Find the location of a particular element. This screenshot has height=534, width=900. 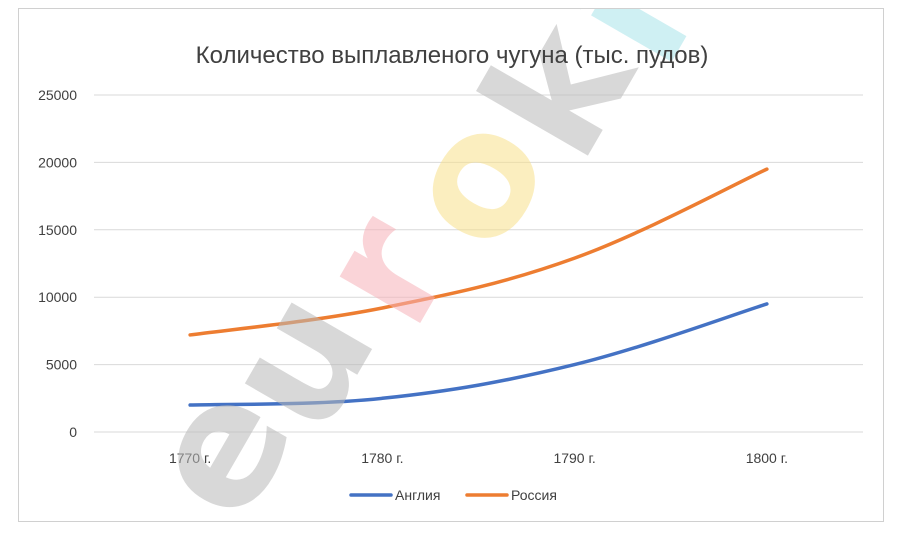

y-tick-label: 15000 is located at coordinates (57, 230).